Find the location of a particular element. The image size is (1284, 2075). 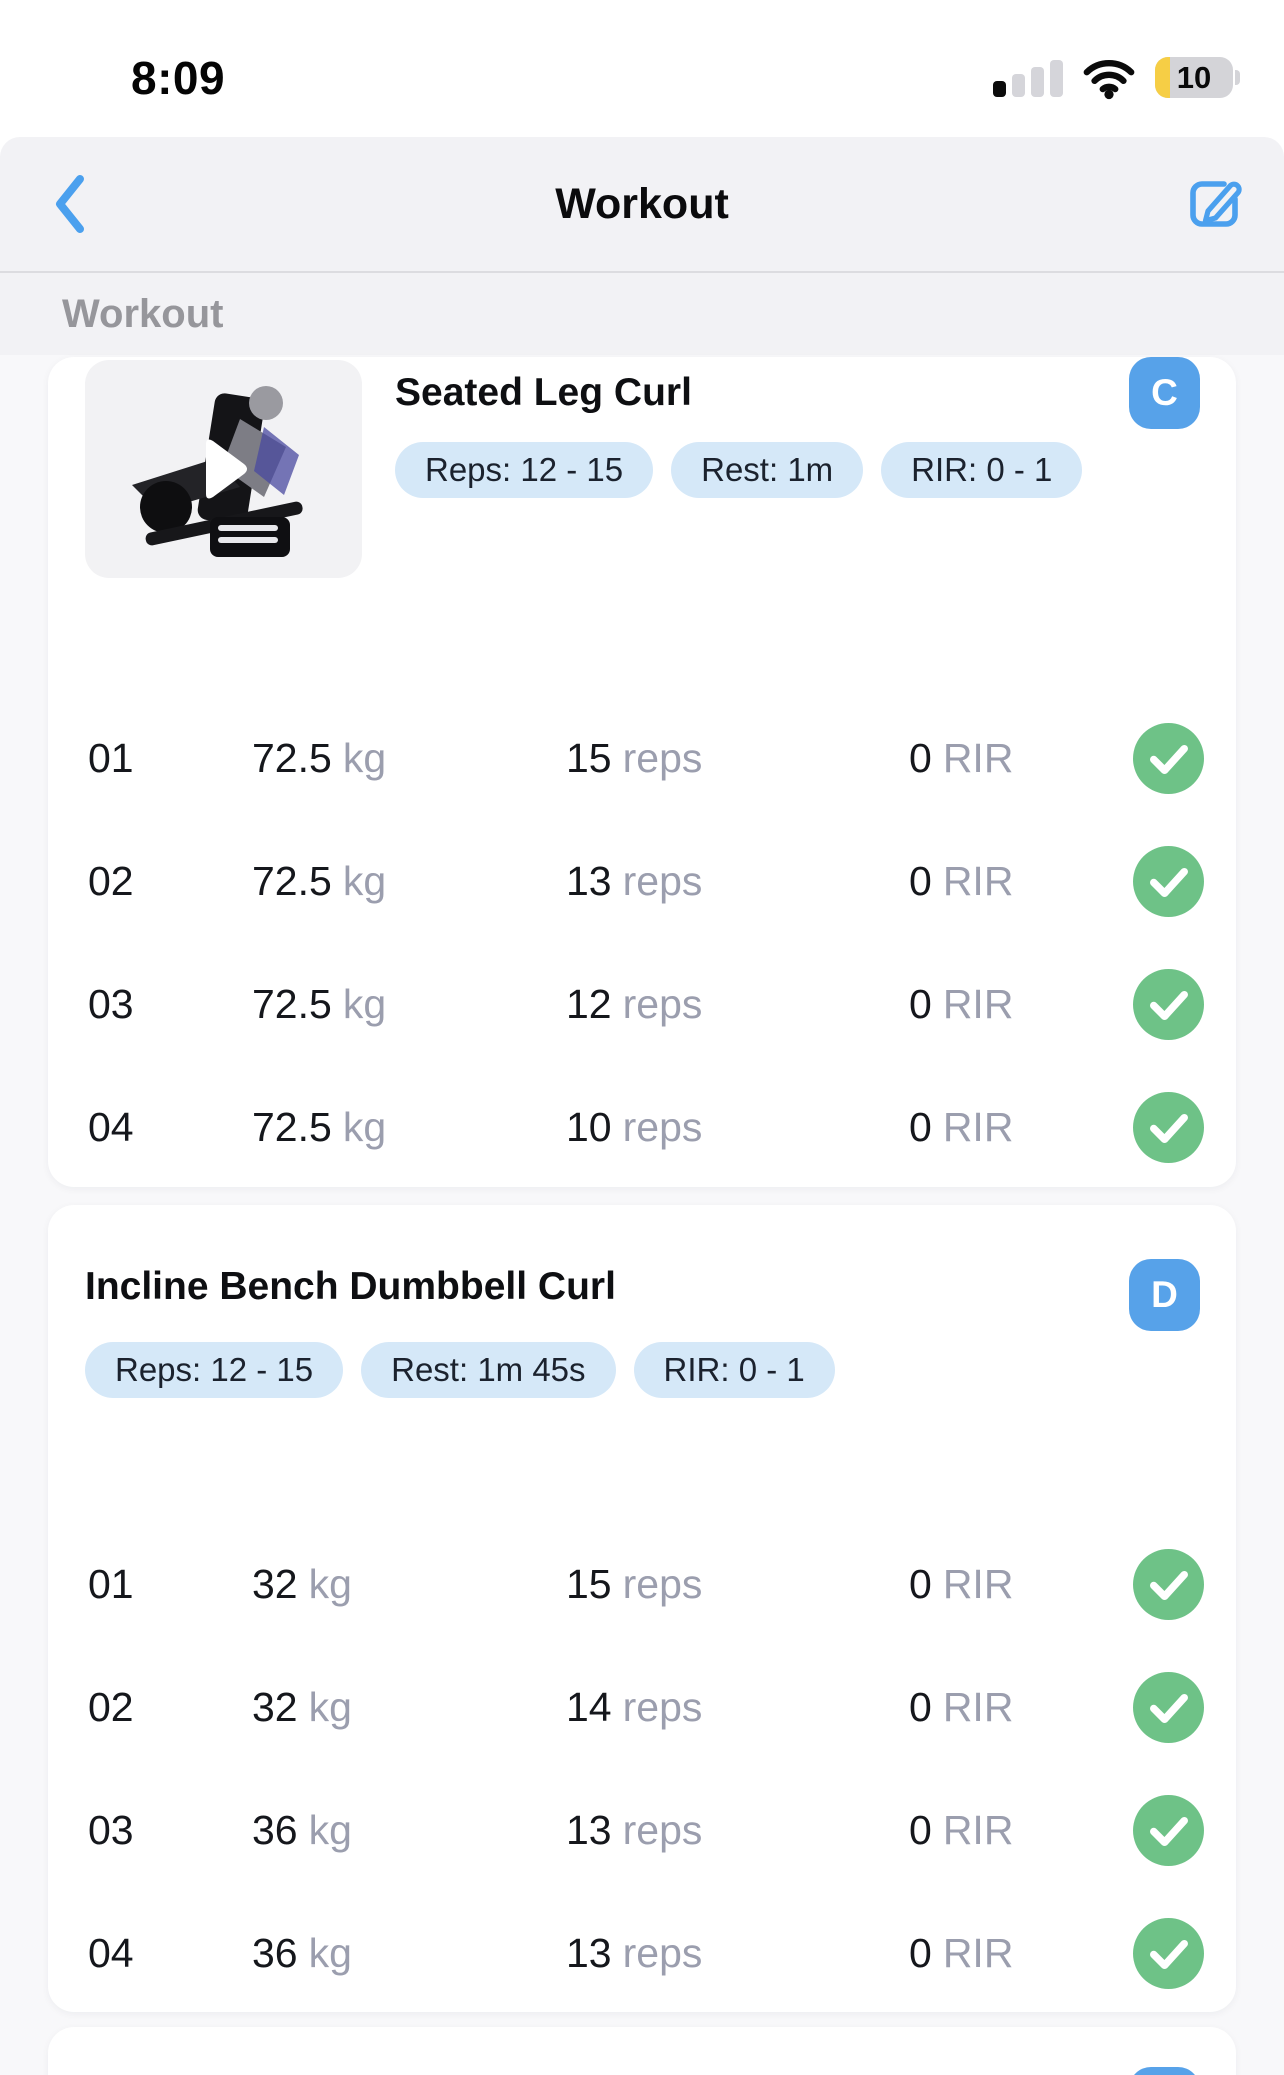

battery-fill-yellow is located at coordinates (1162, 77).